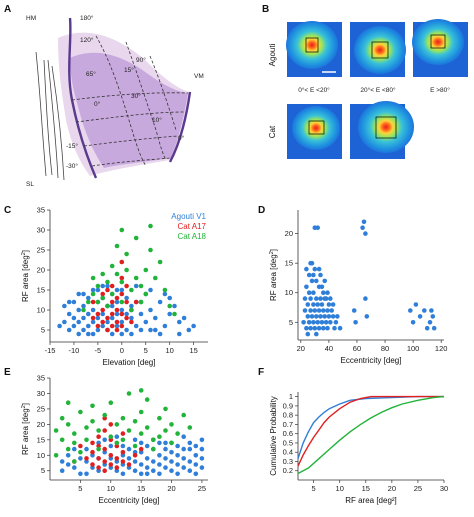  Describe the element at coordinates (41, 455) in the screenshot. I see `y-tick-label: 10` at that location.